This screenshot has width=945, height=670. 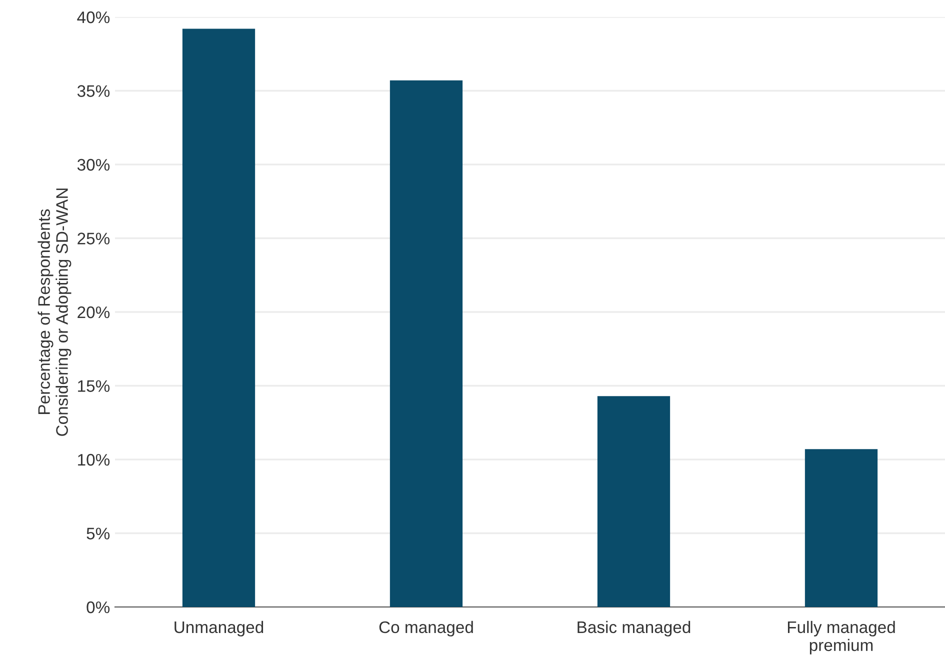 I want to click on y-tick-label: 15%, so click(x=94, y=386).